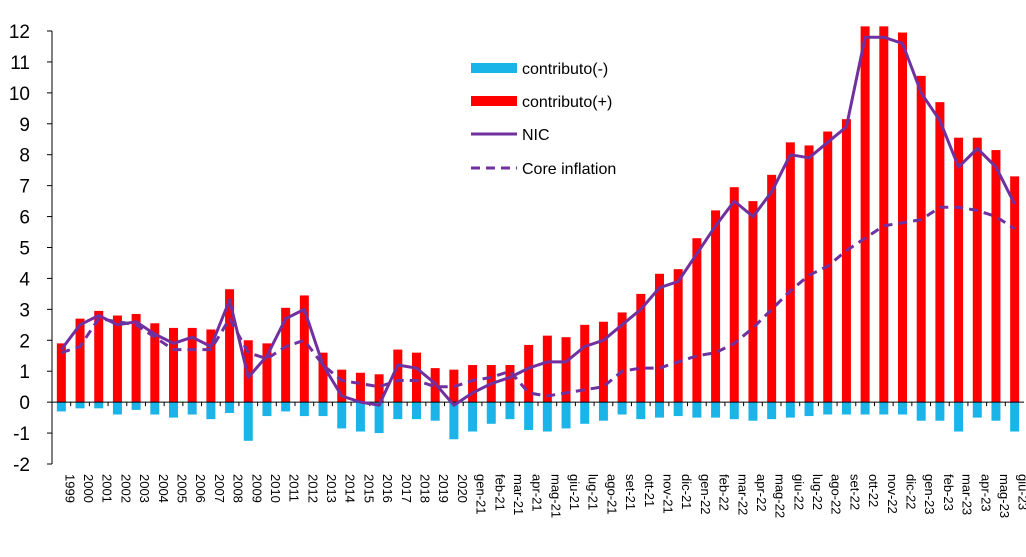 This screenshot has height=557, width=1026. I want to click on x-tick-label-set-22: set-22, so click(854, 492).